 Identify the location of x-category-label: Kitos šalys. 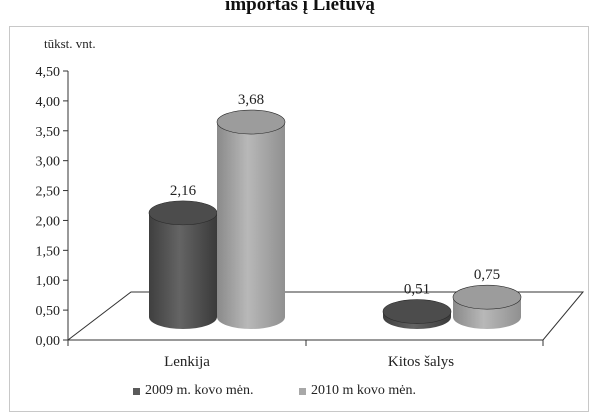
(421, 362).